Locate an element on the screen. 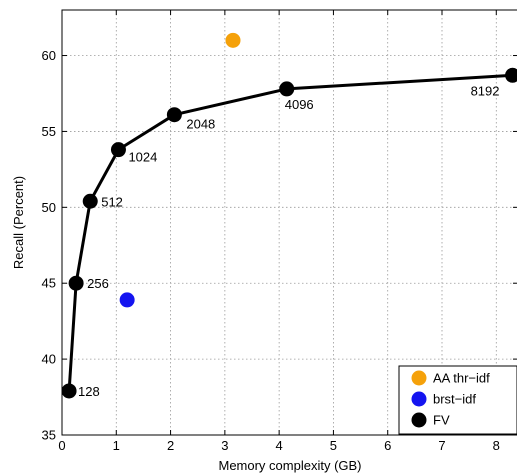  legend-label: AA thr−idf is located at coordinates (461, 378).